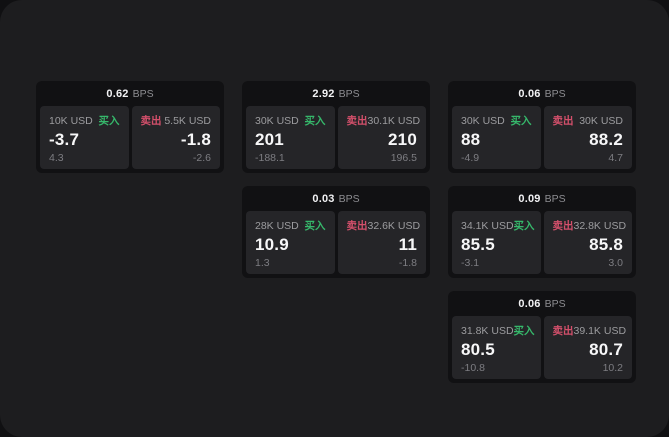  I want to click on buy-sub-value: -4.9, so click(470, 158).